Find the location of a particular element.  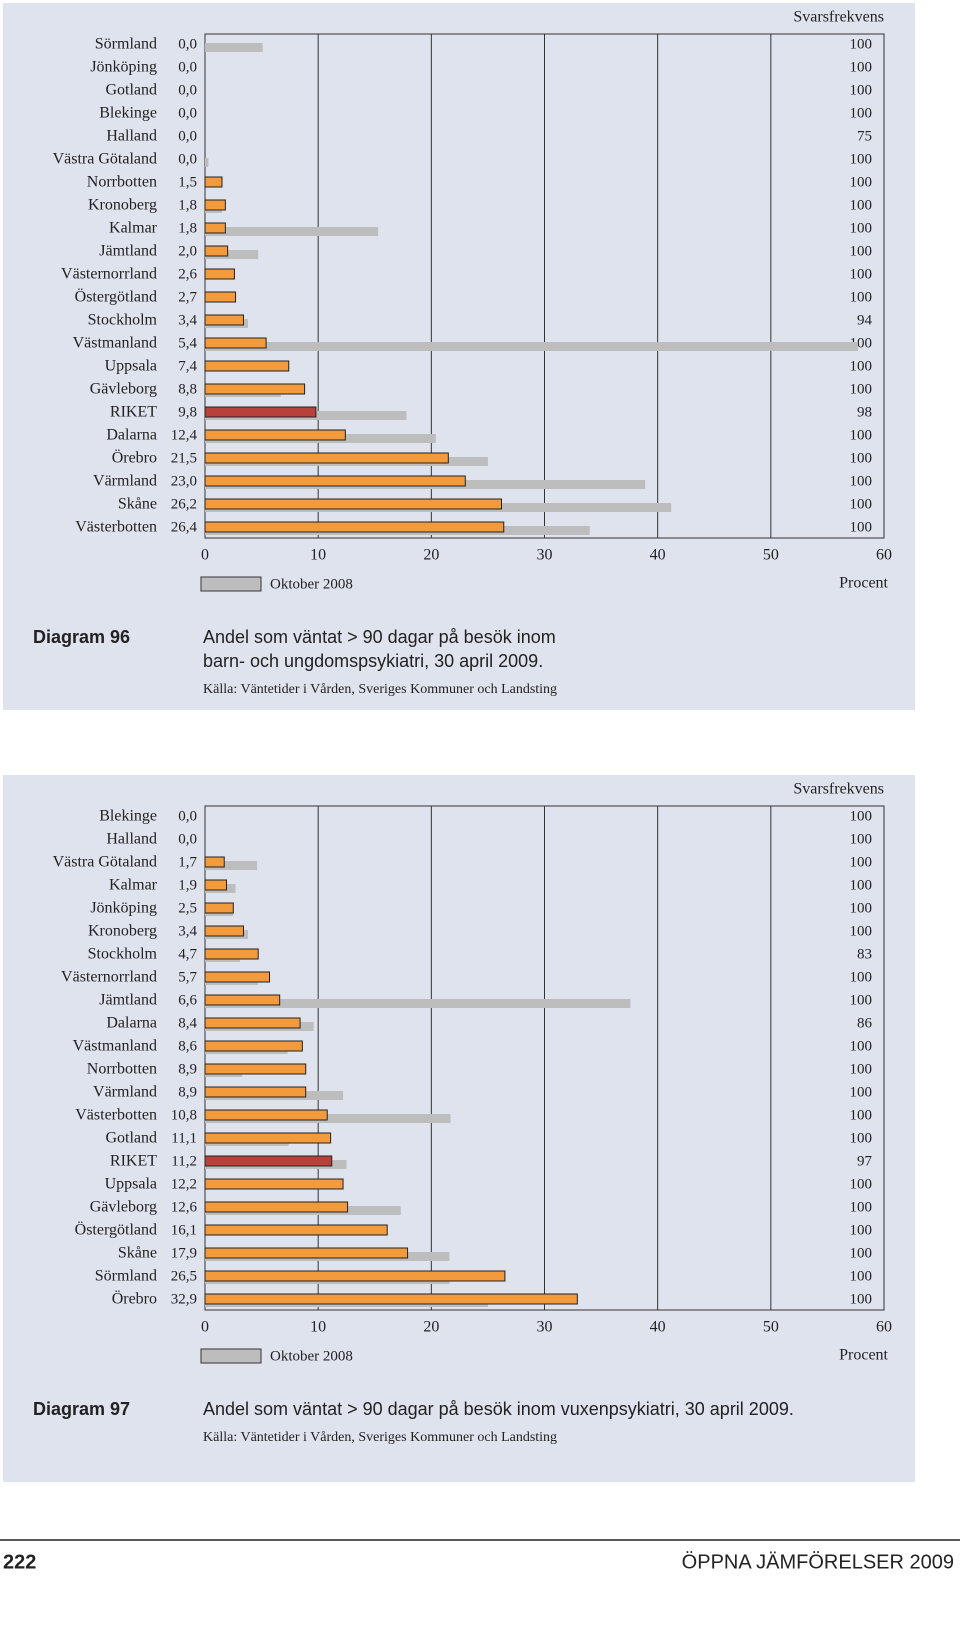

value-label: 1,7 is located at coordinates (187, 862).